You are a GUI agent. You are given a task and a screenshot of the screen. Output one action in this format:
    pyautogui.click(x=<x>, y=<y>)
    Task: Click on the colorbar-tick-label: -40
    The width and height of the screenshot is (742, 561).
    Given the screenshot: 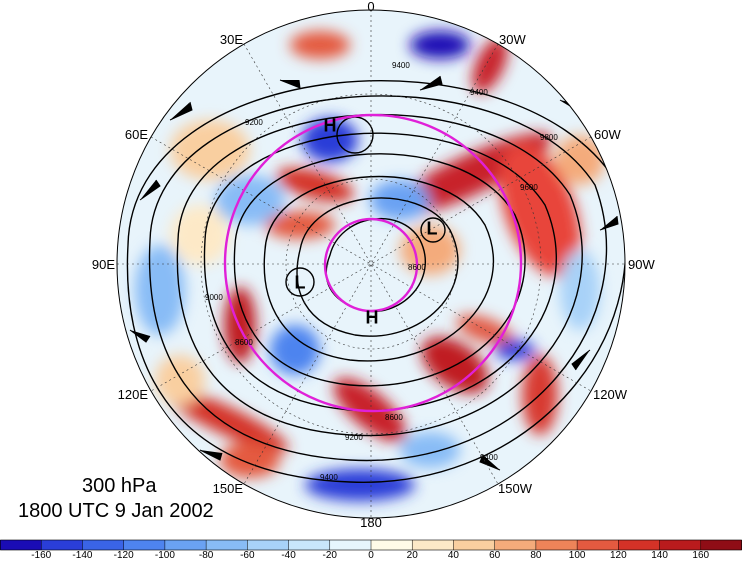 What is the action you would take?
    pyautogui.click(x=288, y=555)
    